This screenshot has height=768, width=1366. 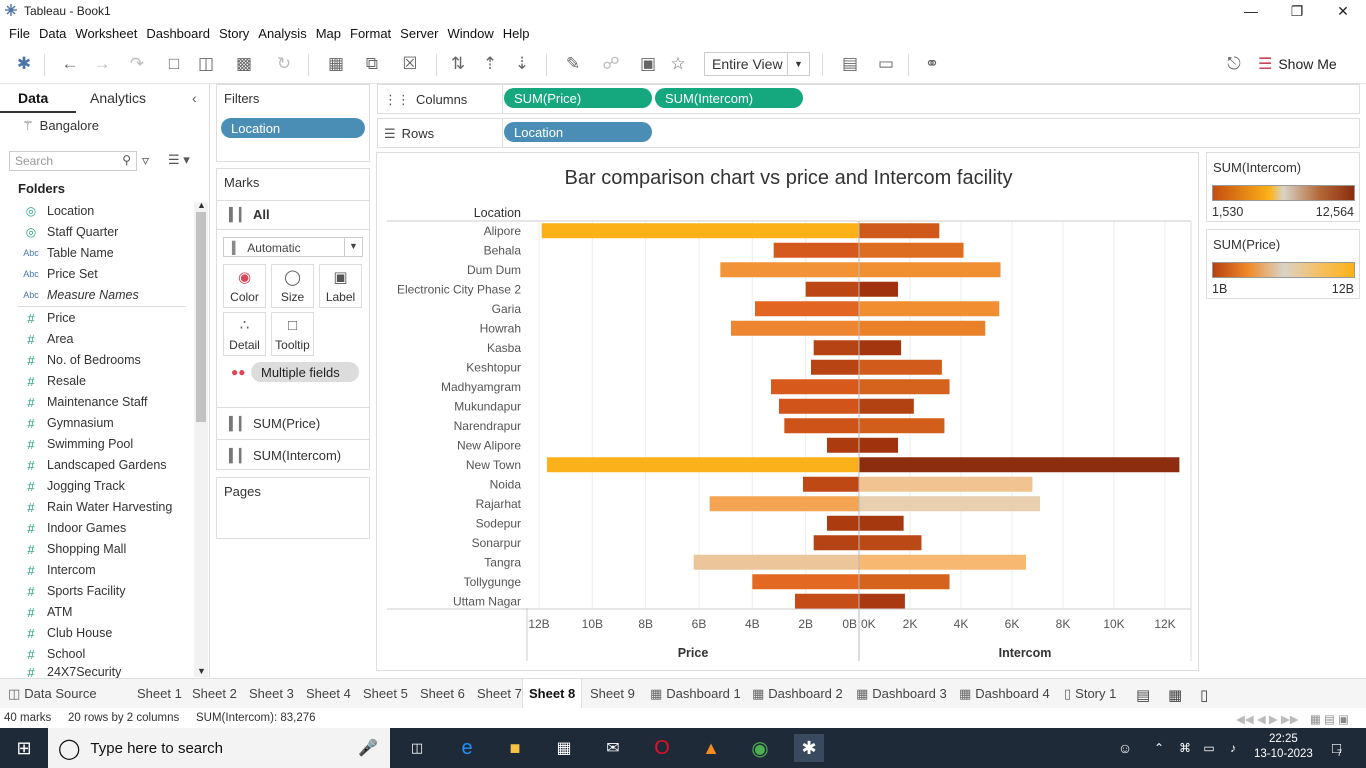 I want to click on mail-icon: ✉, so click(x=613, y=748).